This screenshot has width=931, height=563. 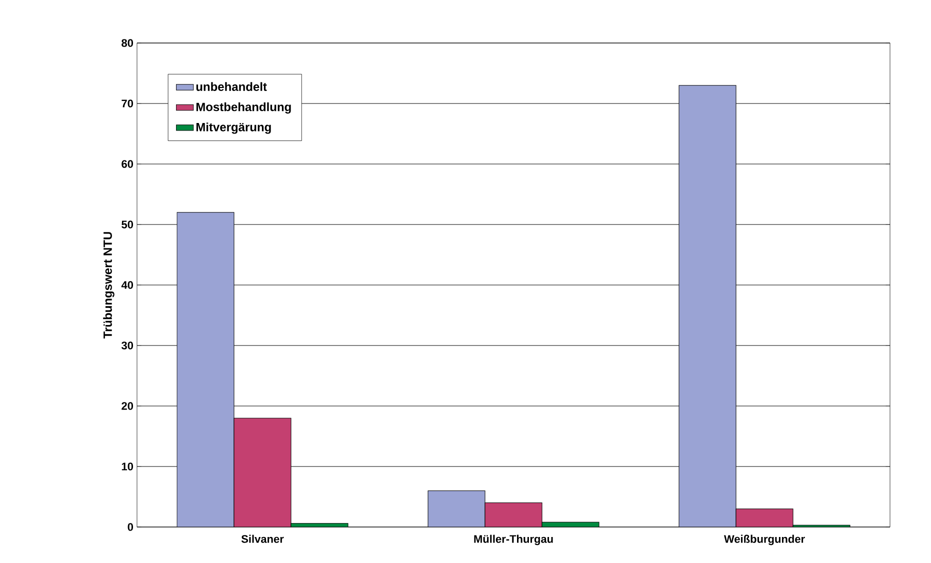 What do you see at coordinates (128, 406) in the screenshot?
I see `y-tick-label: 20` at bounding box center [128, 406].